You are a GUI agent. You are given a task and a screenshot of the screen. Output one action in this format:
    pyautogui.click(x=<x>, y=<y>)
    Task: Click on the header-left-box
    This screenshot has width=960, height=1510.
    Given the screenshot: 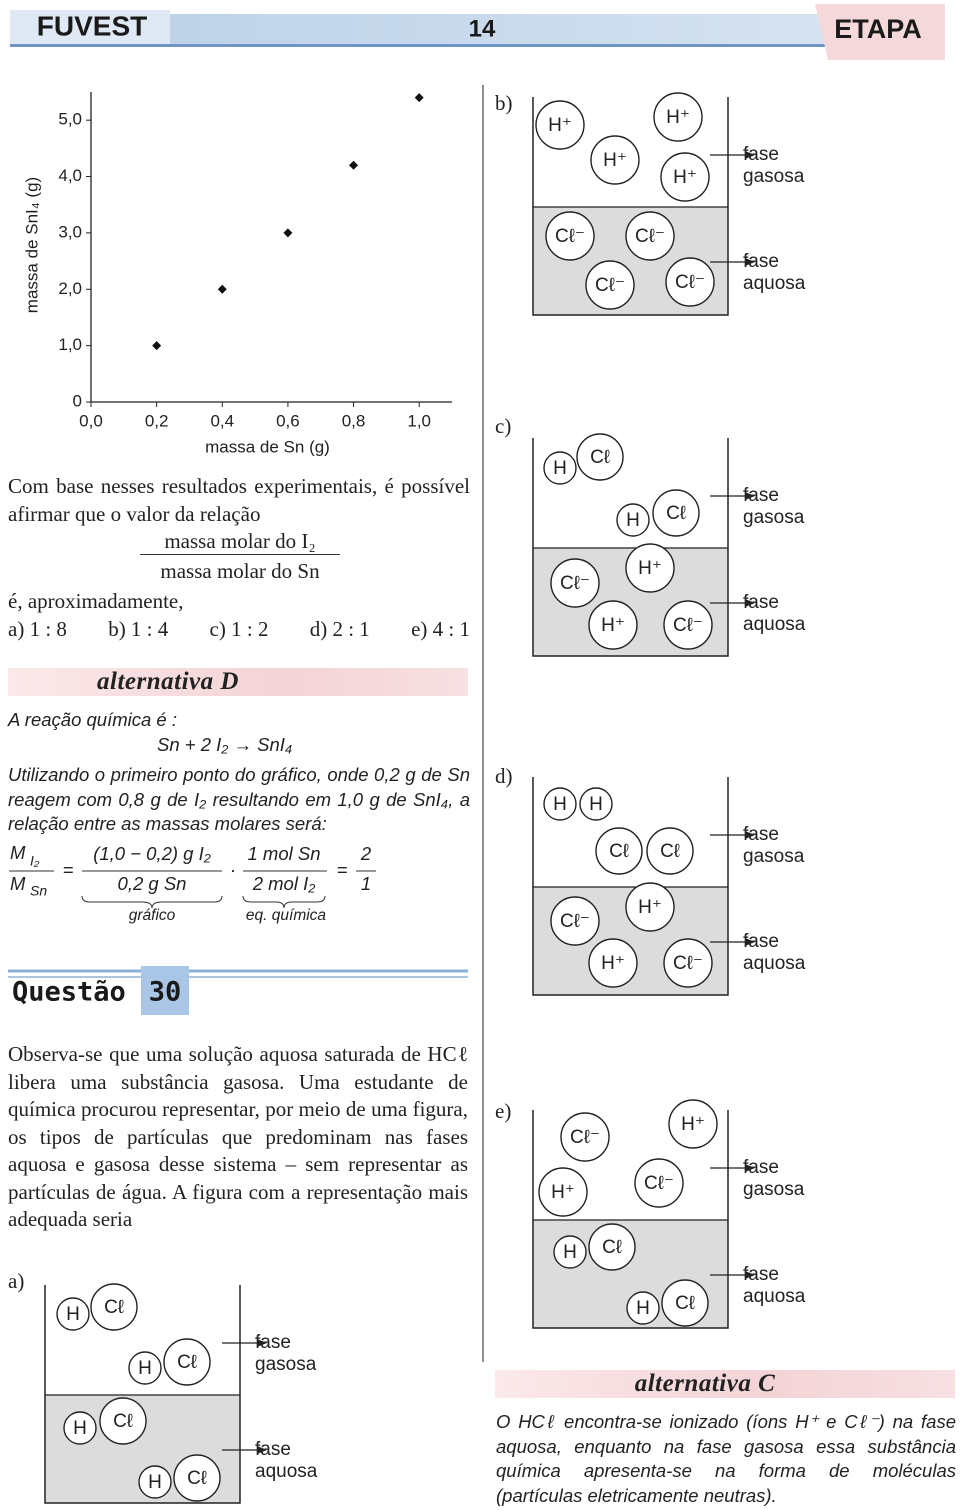 What is the action you would take?
    pyautogui.click(x=90, y=27)
    